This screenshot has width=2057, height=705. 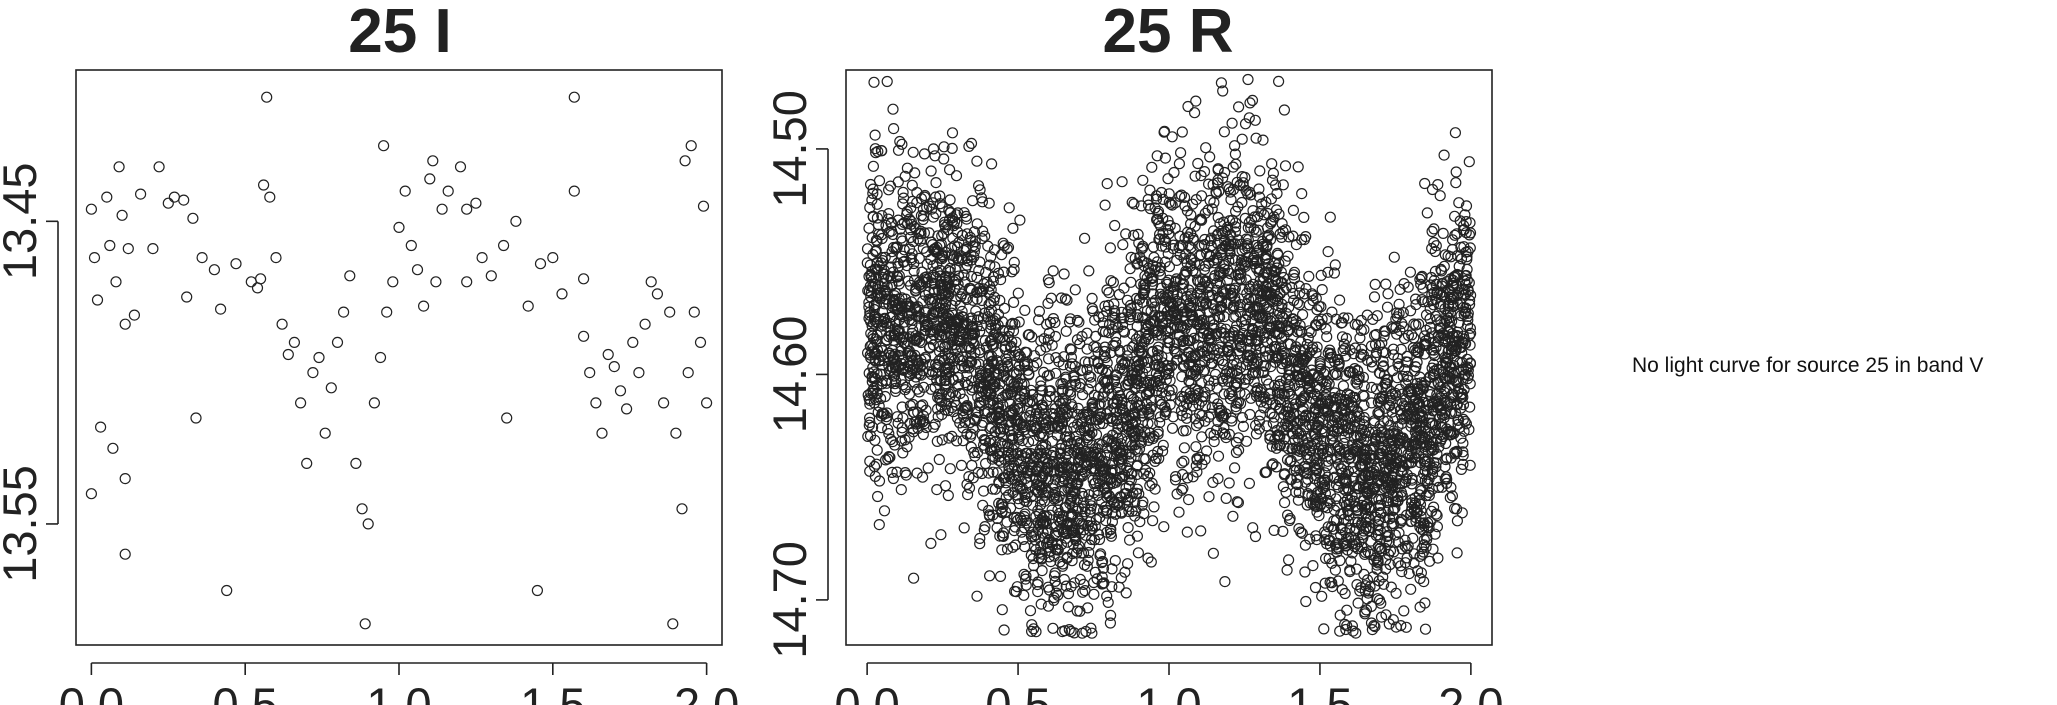 What do you see at coordinates (1168, 691) in the screenshot?
I see `x-tick-label: 1.0` at bounding box center [1168, 691].